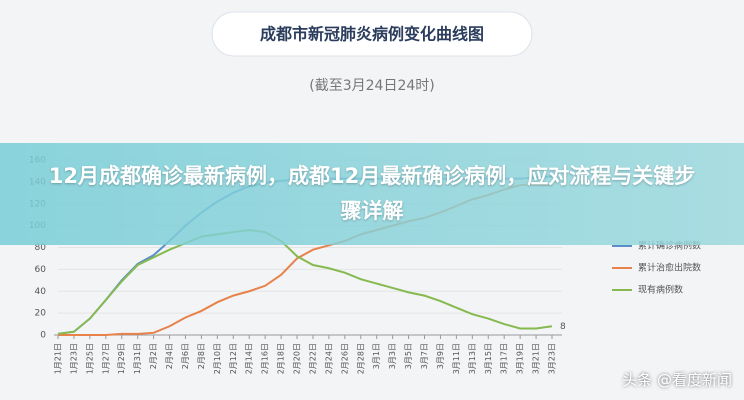 The image size is (744, 400). What do you see at coordinates (344, 358) in the screenshot?
I see `x-tick-label: 2月26日` at bounding box center [344, 358].